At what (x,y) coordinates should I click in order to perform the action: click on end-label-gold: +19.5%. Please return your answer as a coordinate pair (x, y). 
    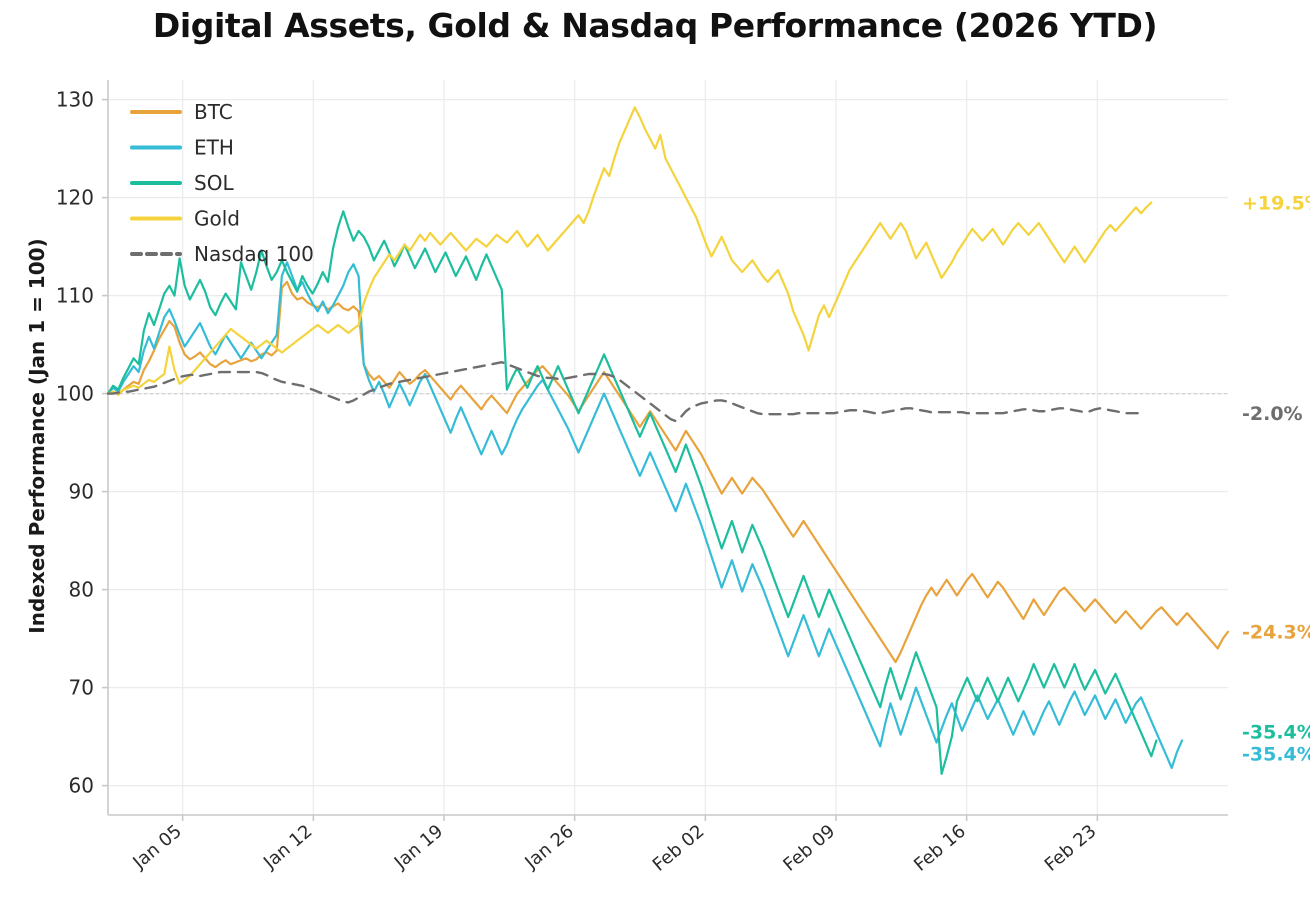
    Looking at the image, I should click on (1276, 204).